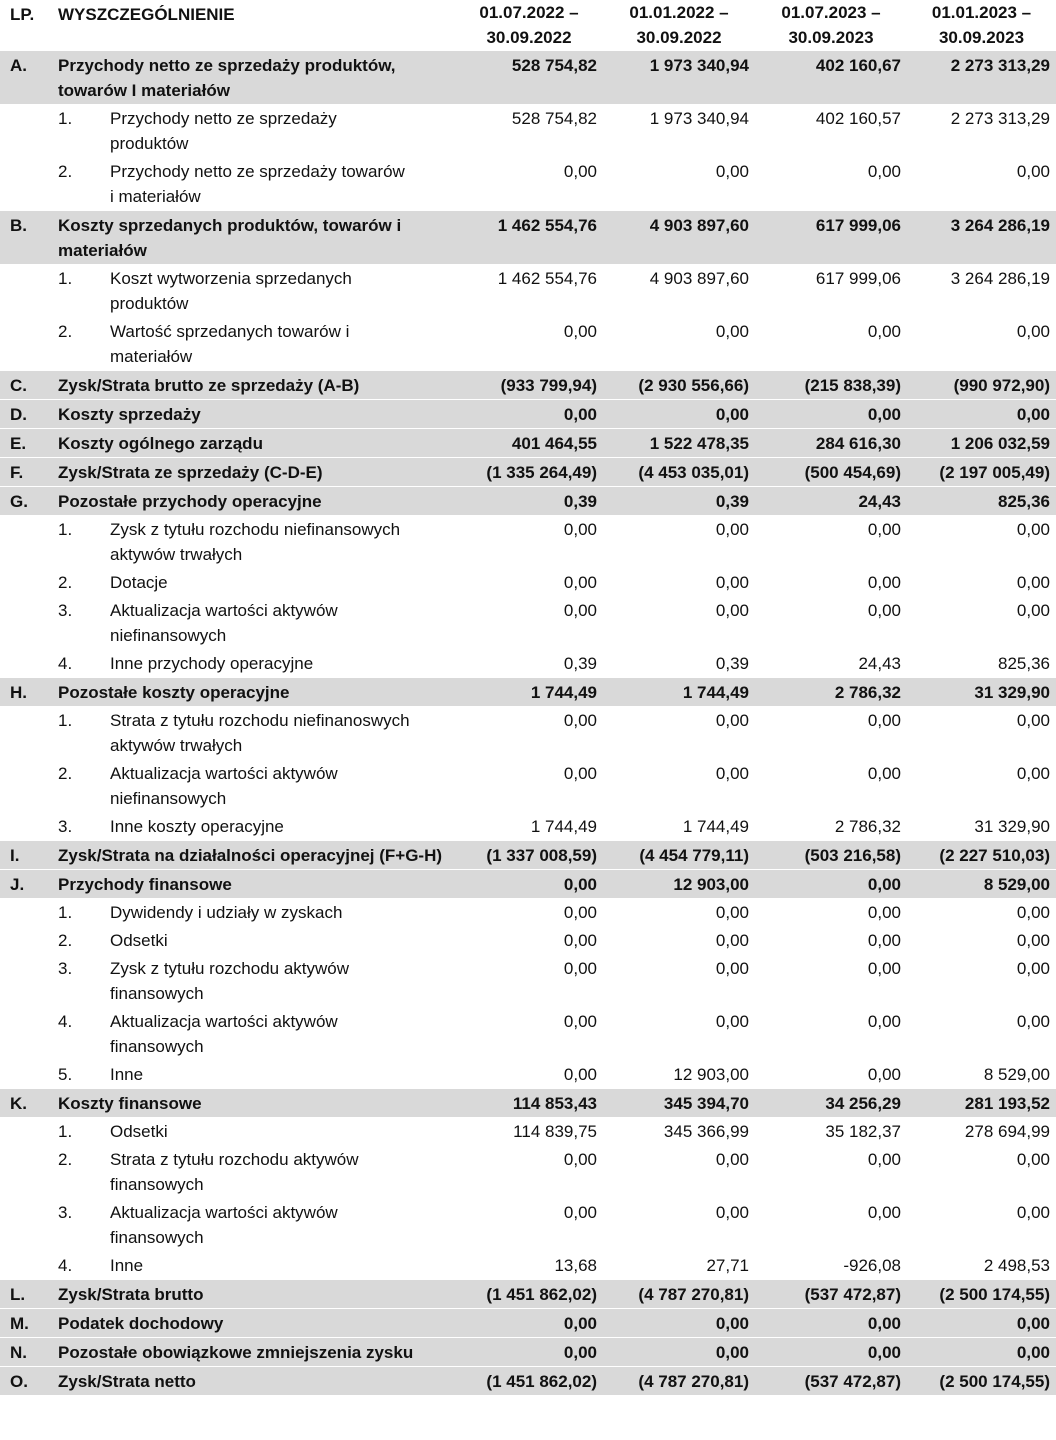 The width and height of the screenshot is (1056, 1440). Describe the element at coordinates (715, 826) in the screenshot. I see `row-value: 1 744,49` at that location.